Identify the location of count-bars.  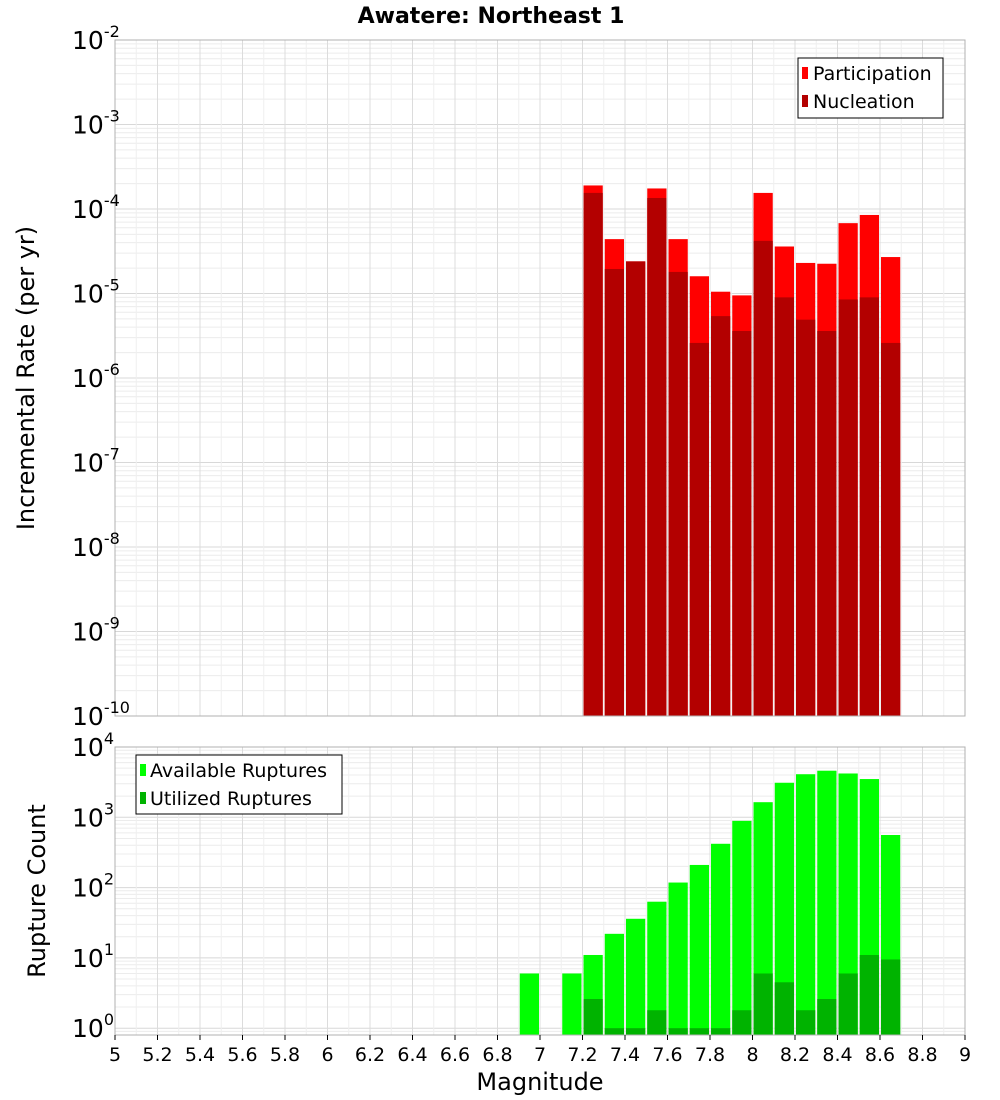
(710, 902).